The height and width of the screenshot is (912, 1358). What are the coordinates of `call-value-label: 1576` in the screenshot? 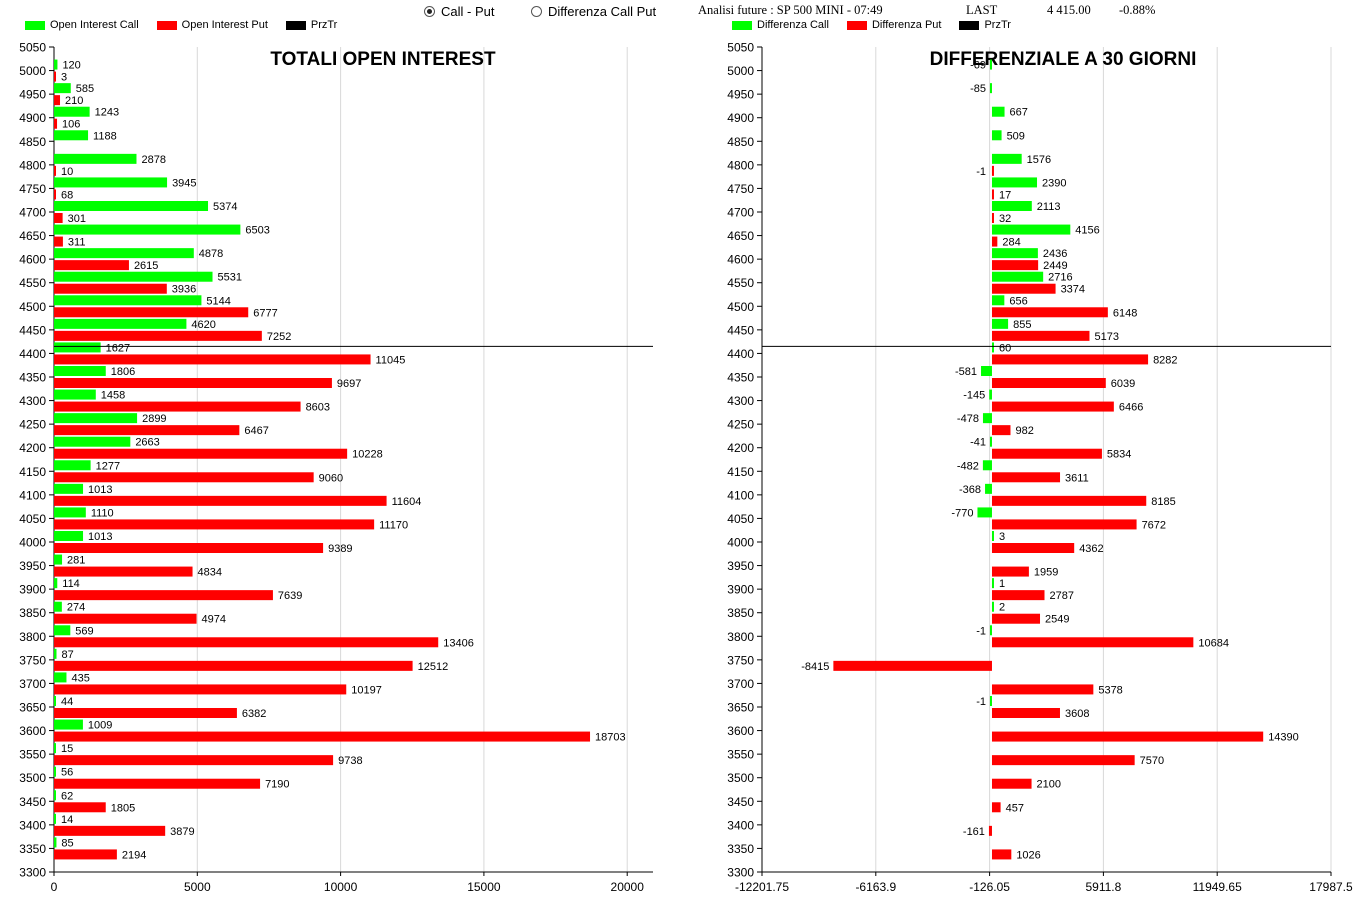 It's located at (1039, 160).